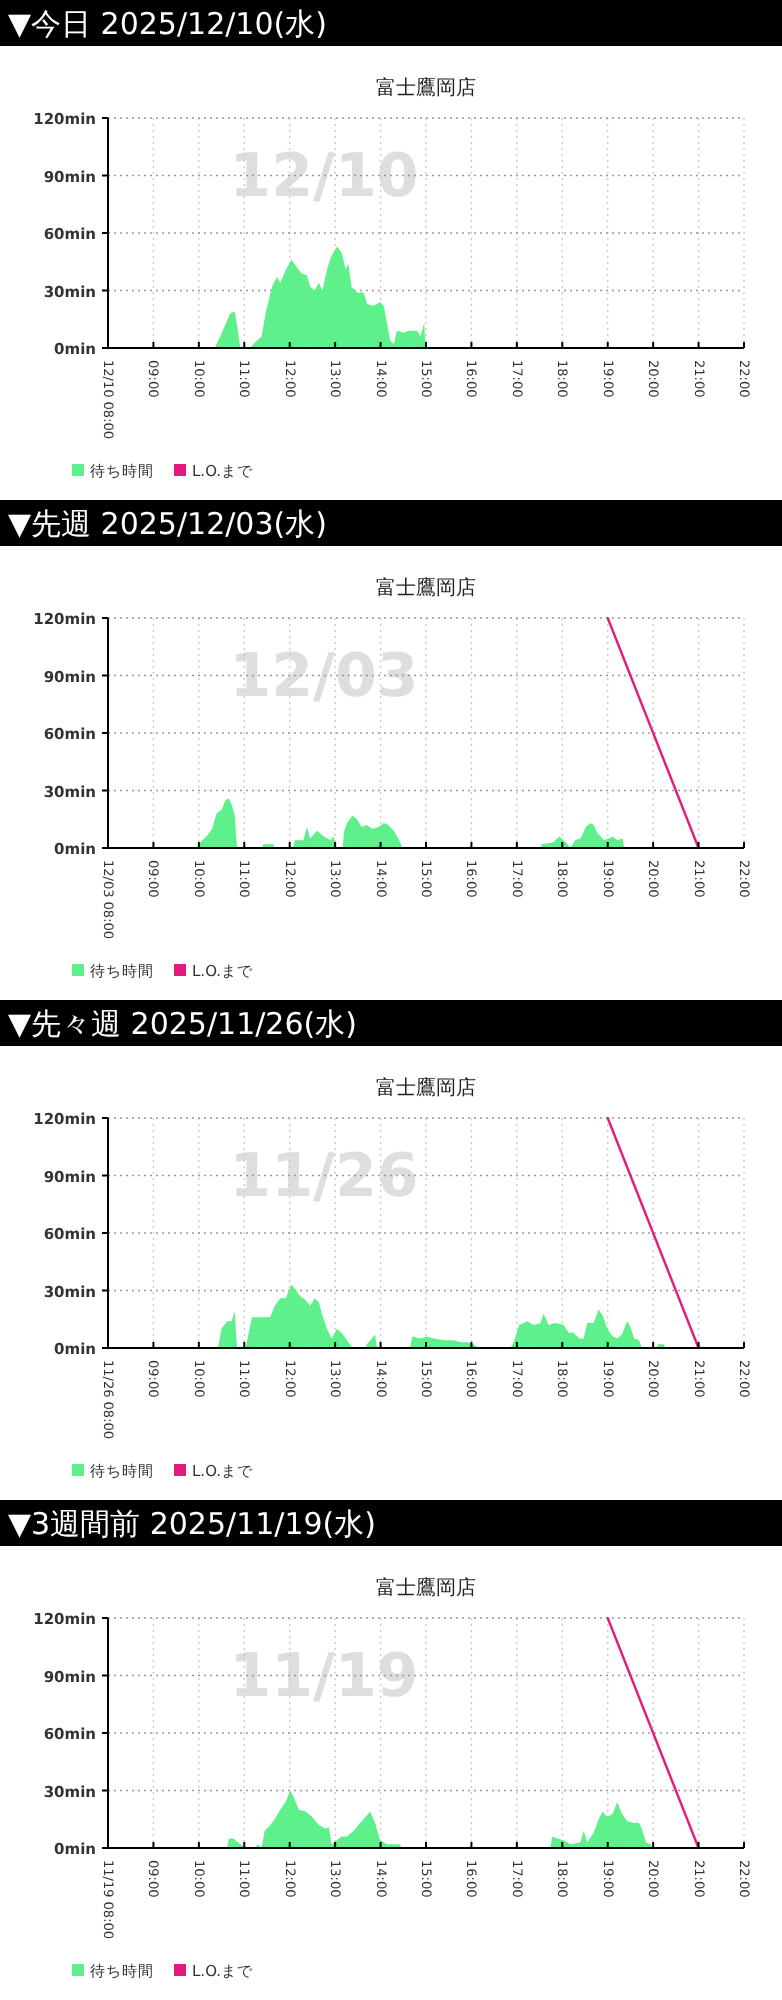 Image resolution: width=782 pixels, height=2000 pixels. I want to click on chart-title: ▼先週 2025/12/03(水), so click(167, 524).